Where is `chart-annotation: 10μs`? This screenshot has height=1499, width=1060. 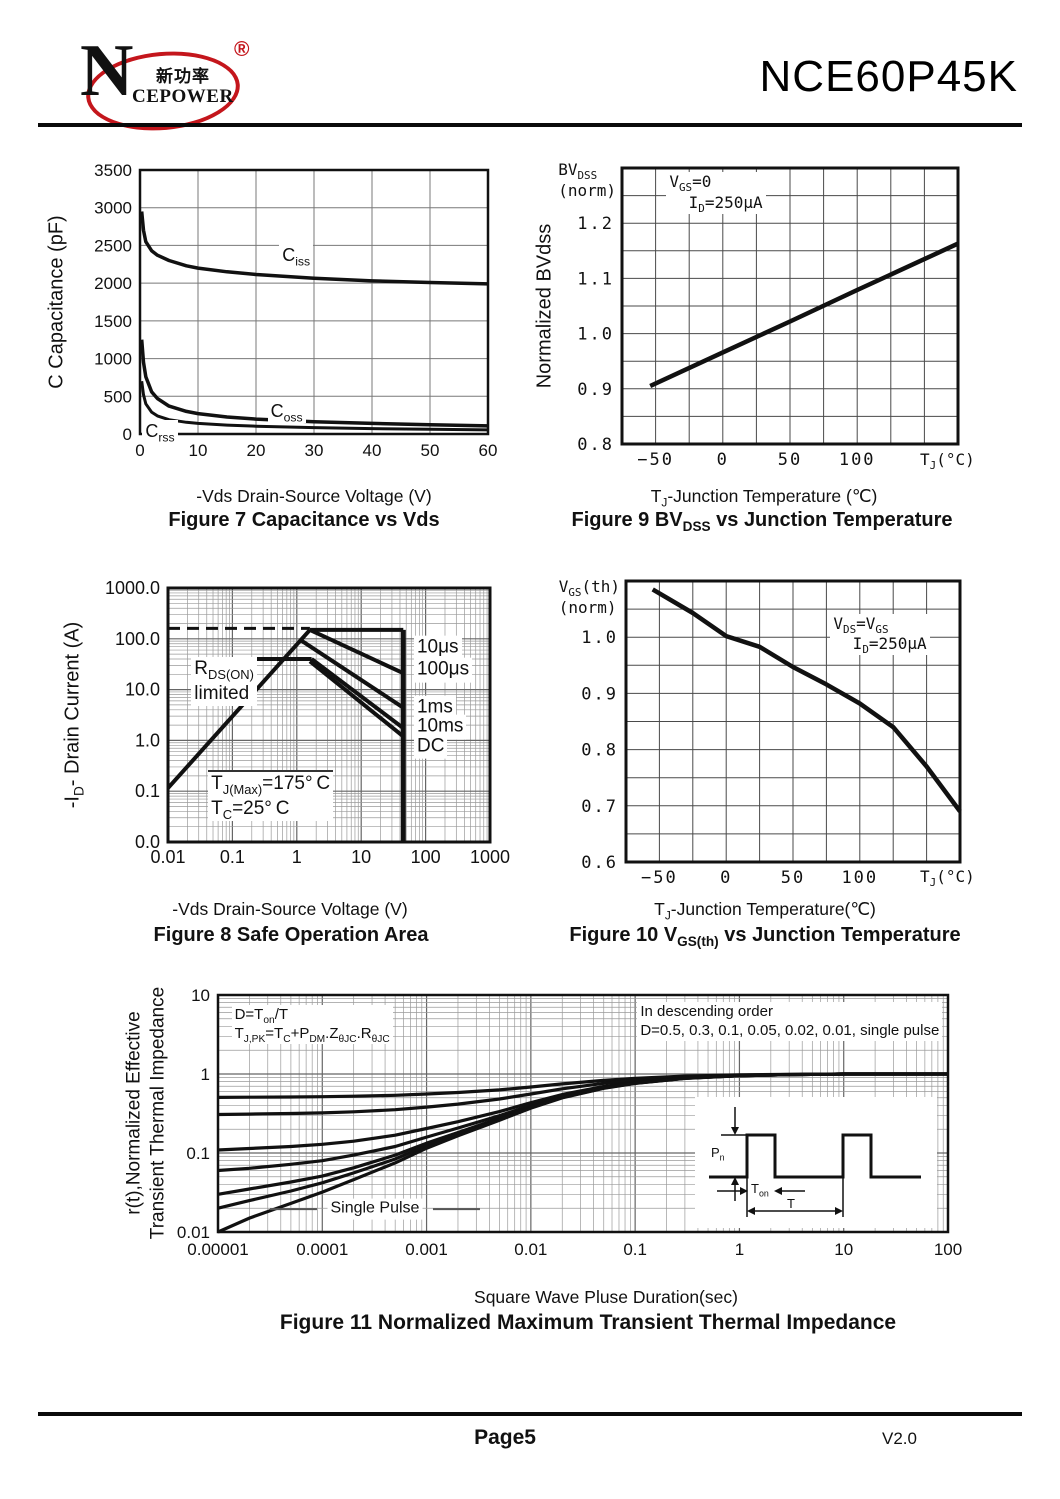
chart-annotation: 10μs is located at coordinates (437, 648).